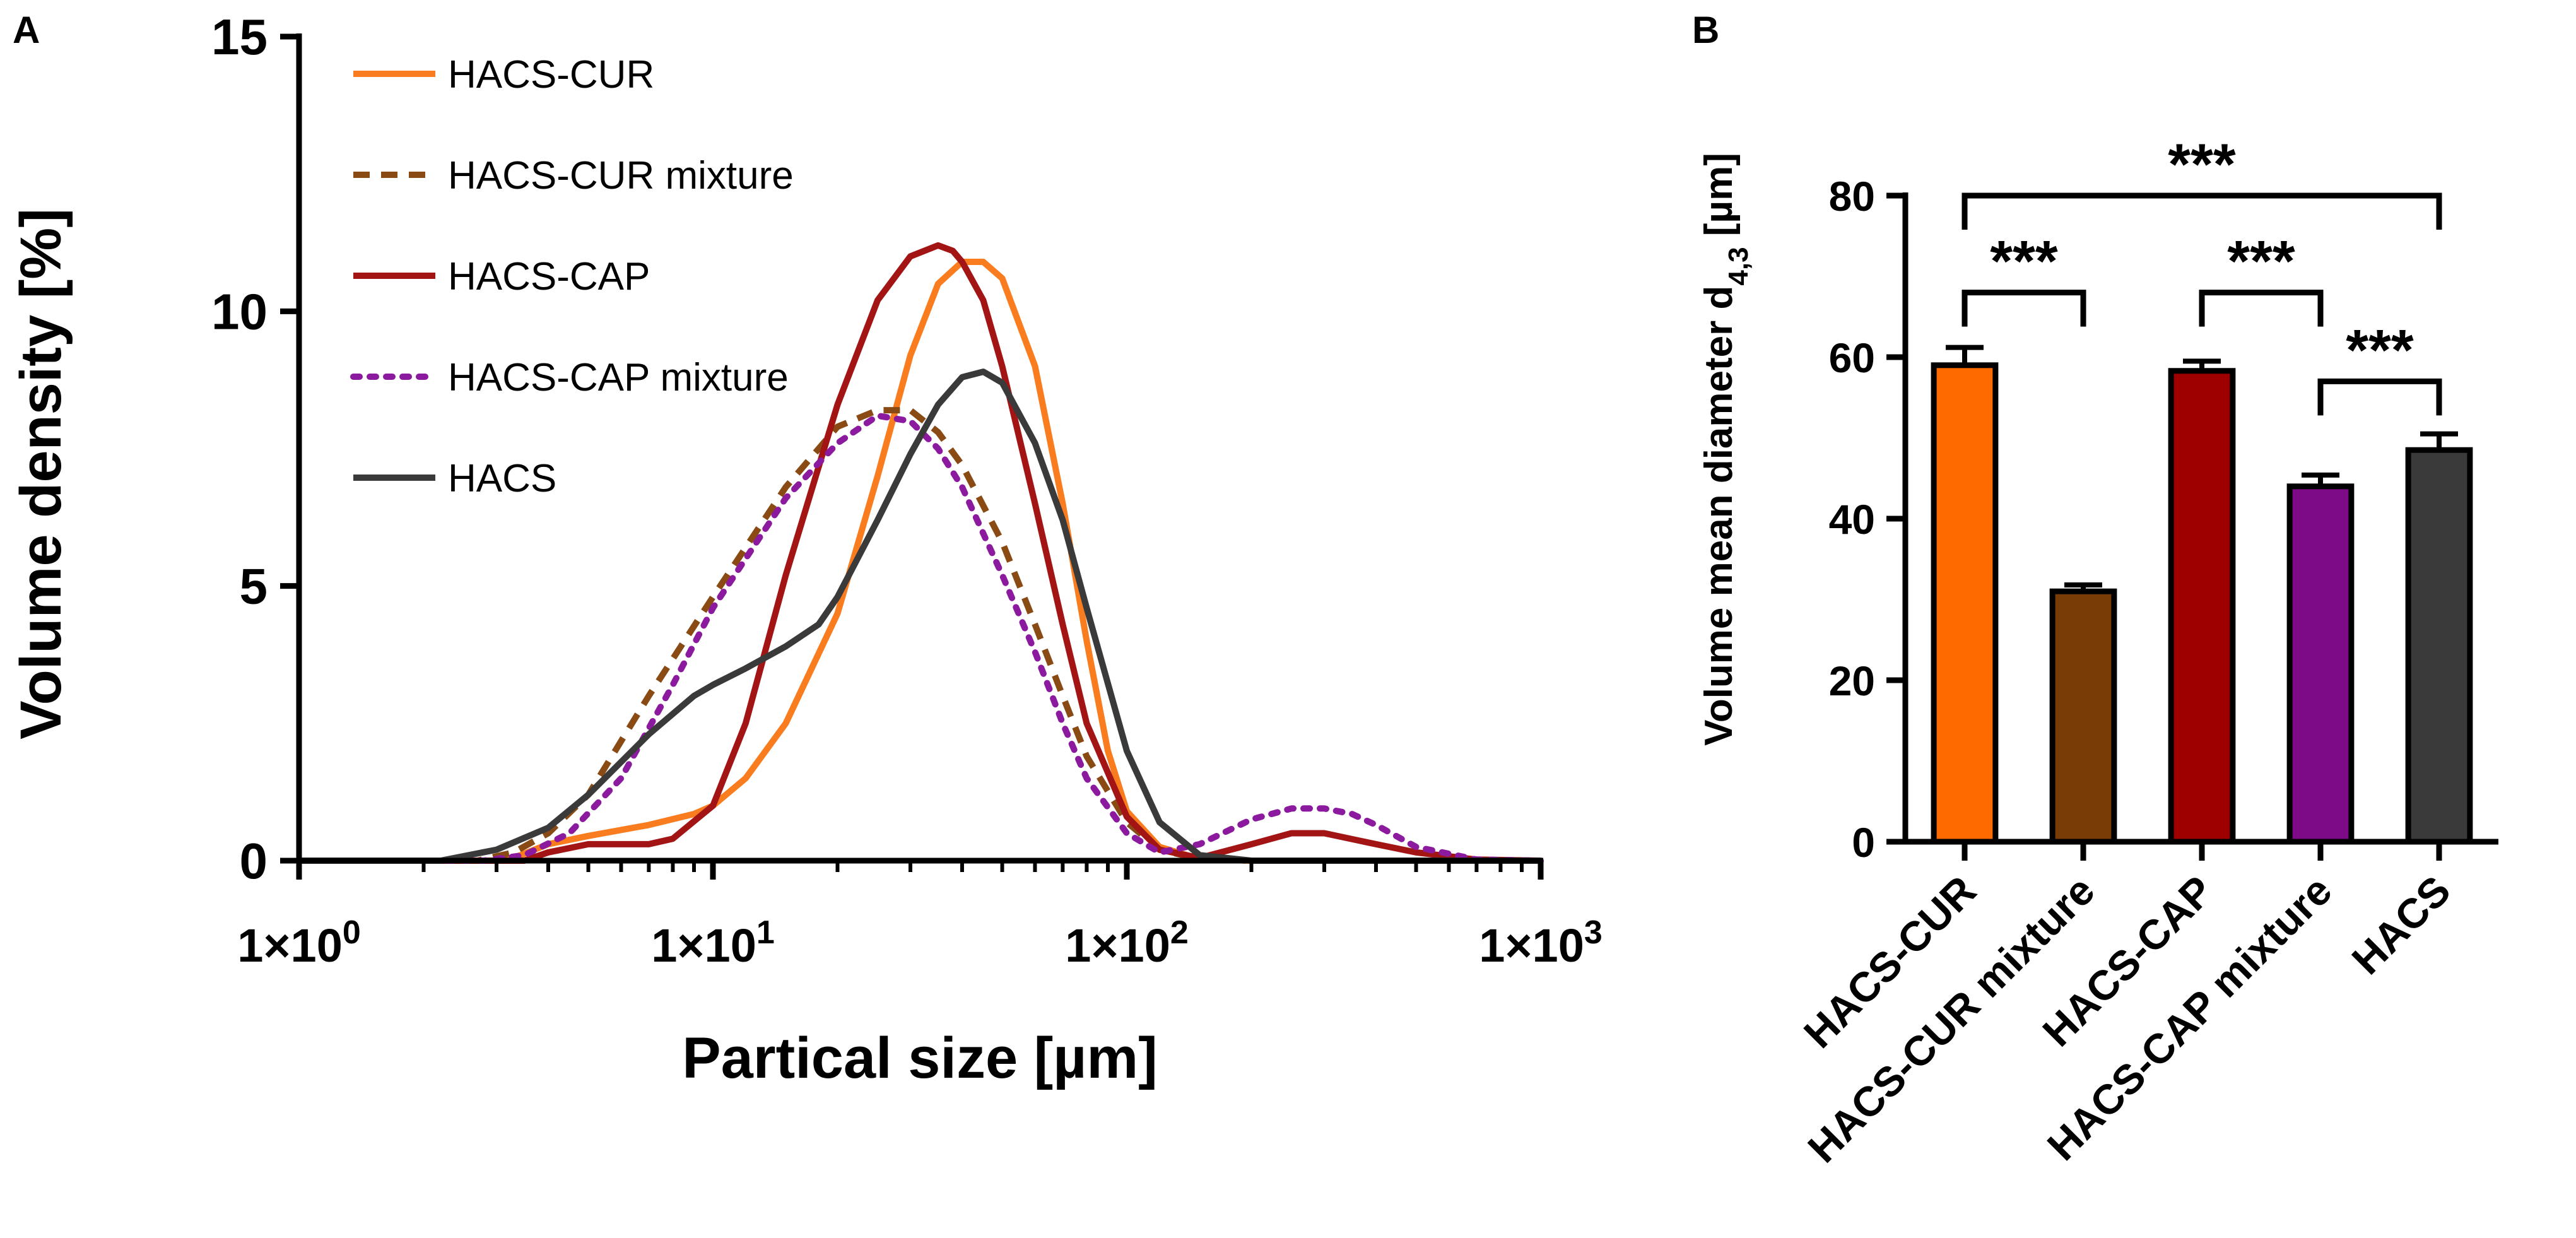  I want to click on legend-label: HACS-CAP mixture, so click(618, 377).